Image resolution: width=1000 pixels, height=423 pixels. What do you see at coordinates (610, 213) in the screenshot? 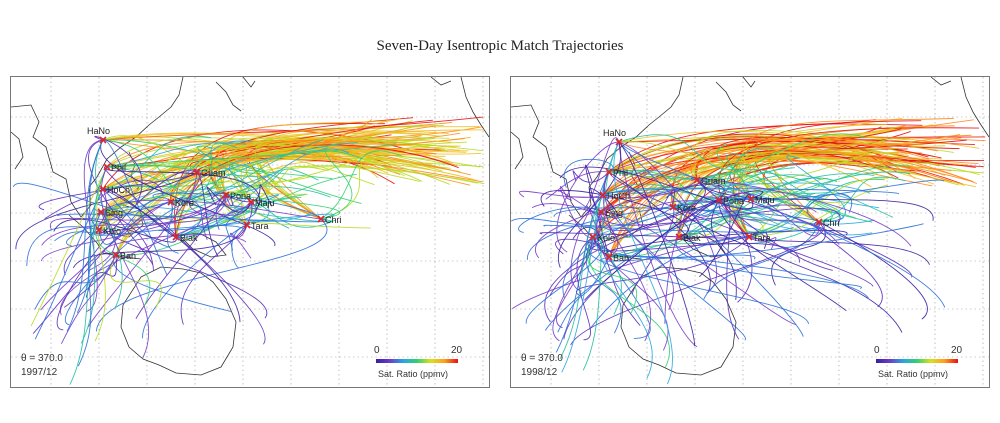
I see `station-marker-sing: Sing` at bounding box center [610, 213].